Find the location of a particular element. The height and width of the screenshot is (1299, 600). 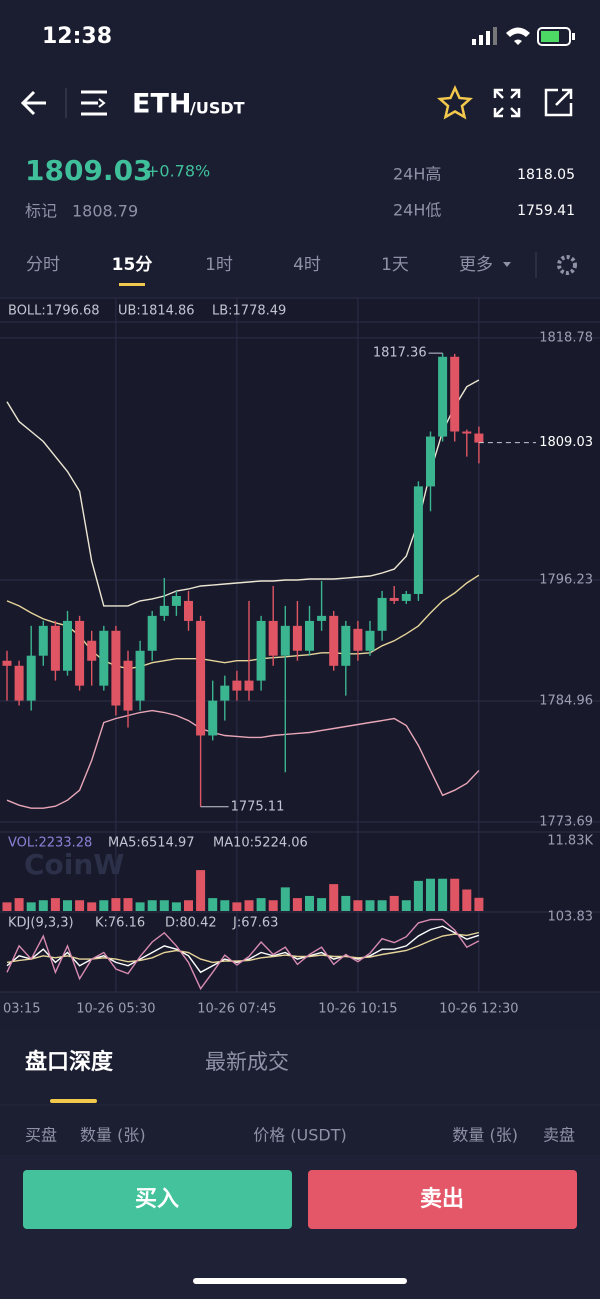

active-indicator is located at coordinates (132, 284).